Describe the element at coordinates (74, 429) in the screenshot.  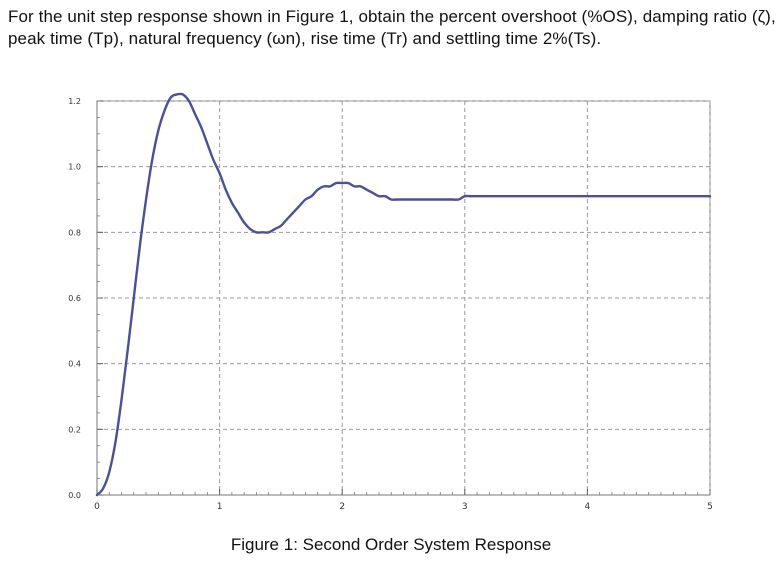
I see `y-tick-label: 0.2` at that location.